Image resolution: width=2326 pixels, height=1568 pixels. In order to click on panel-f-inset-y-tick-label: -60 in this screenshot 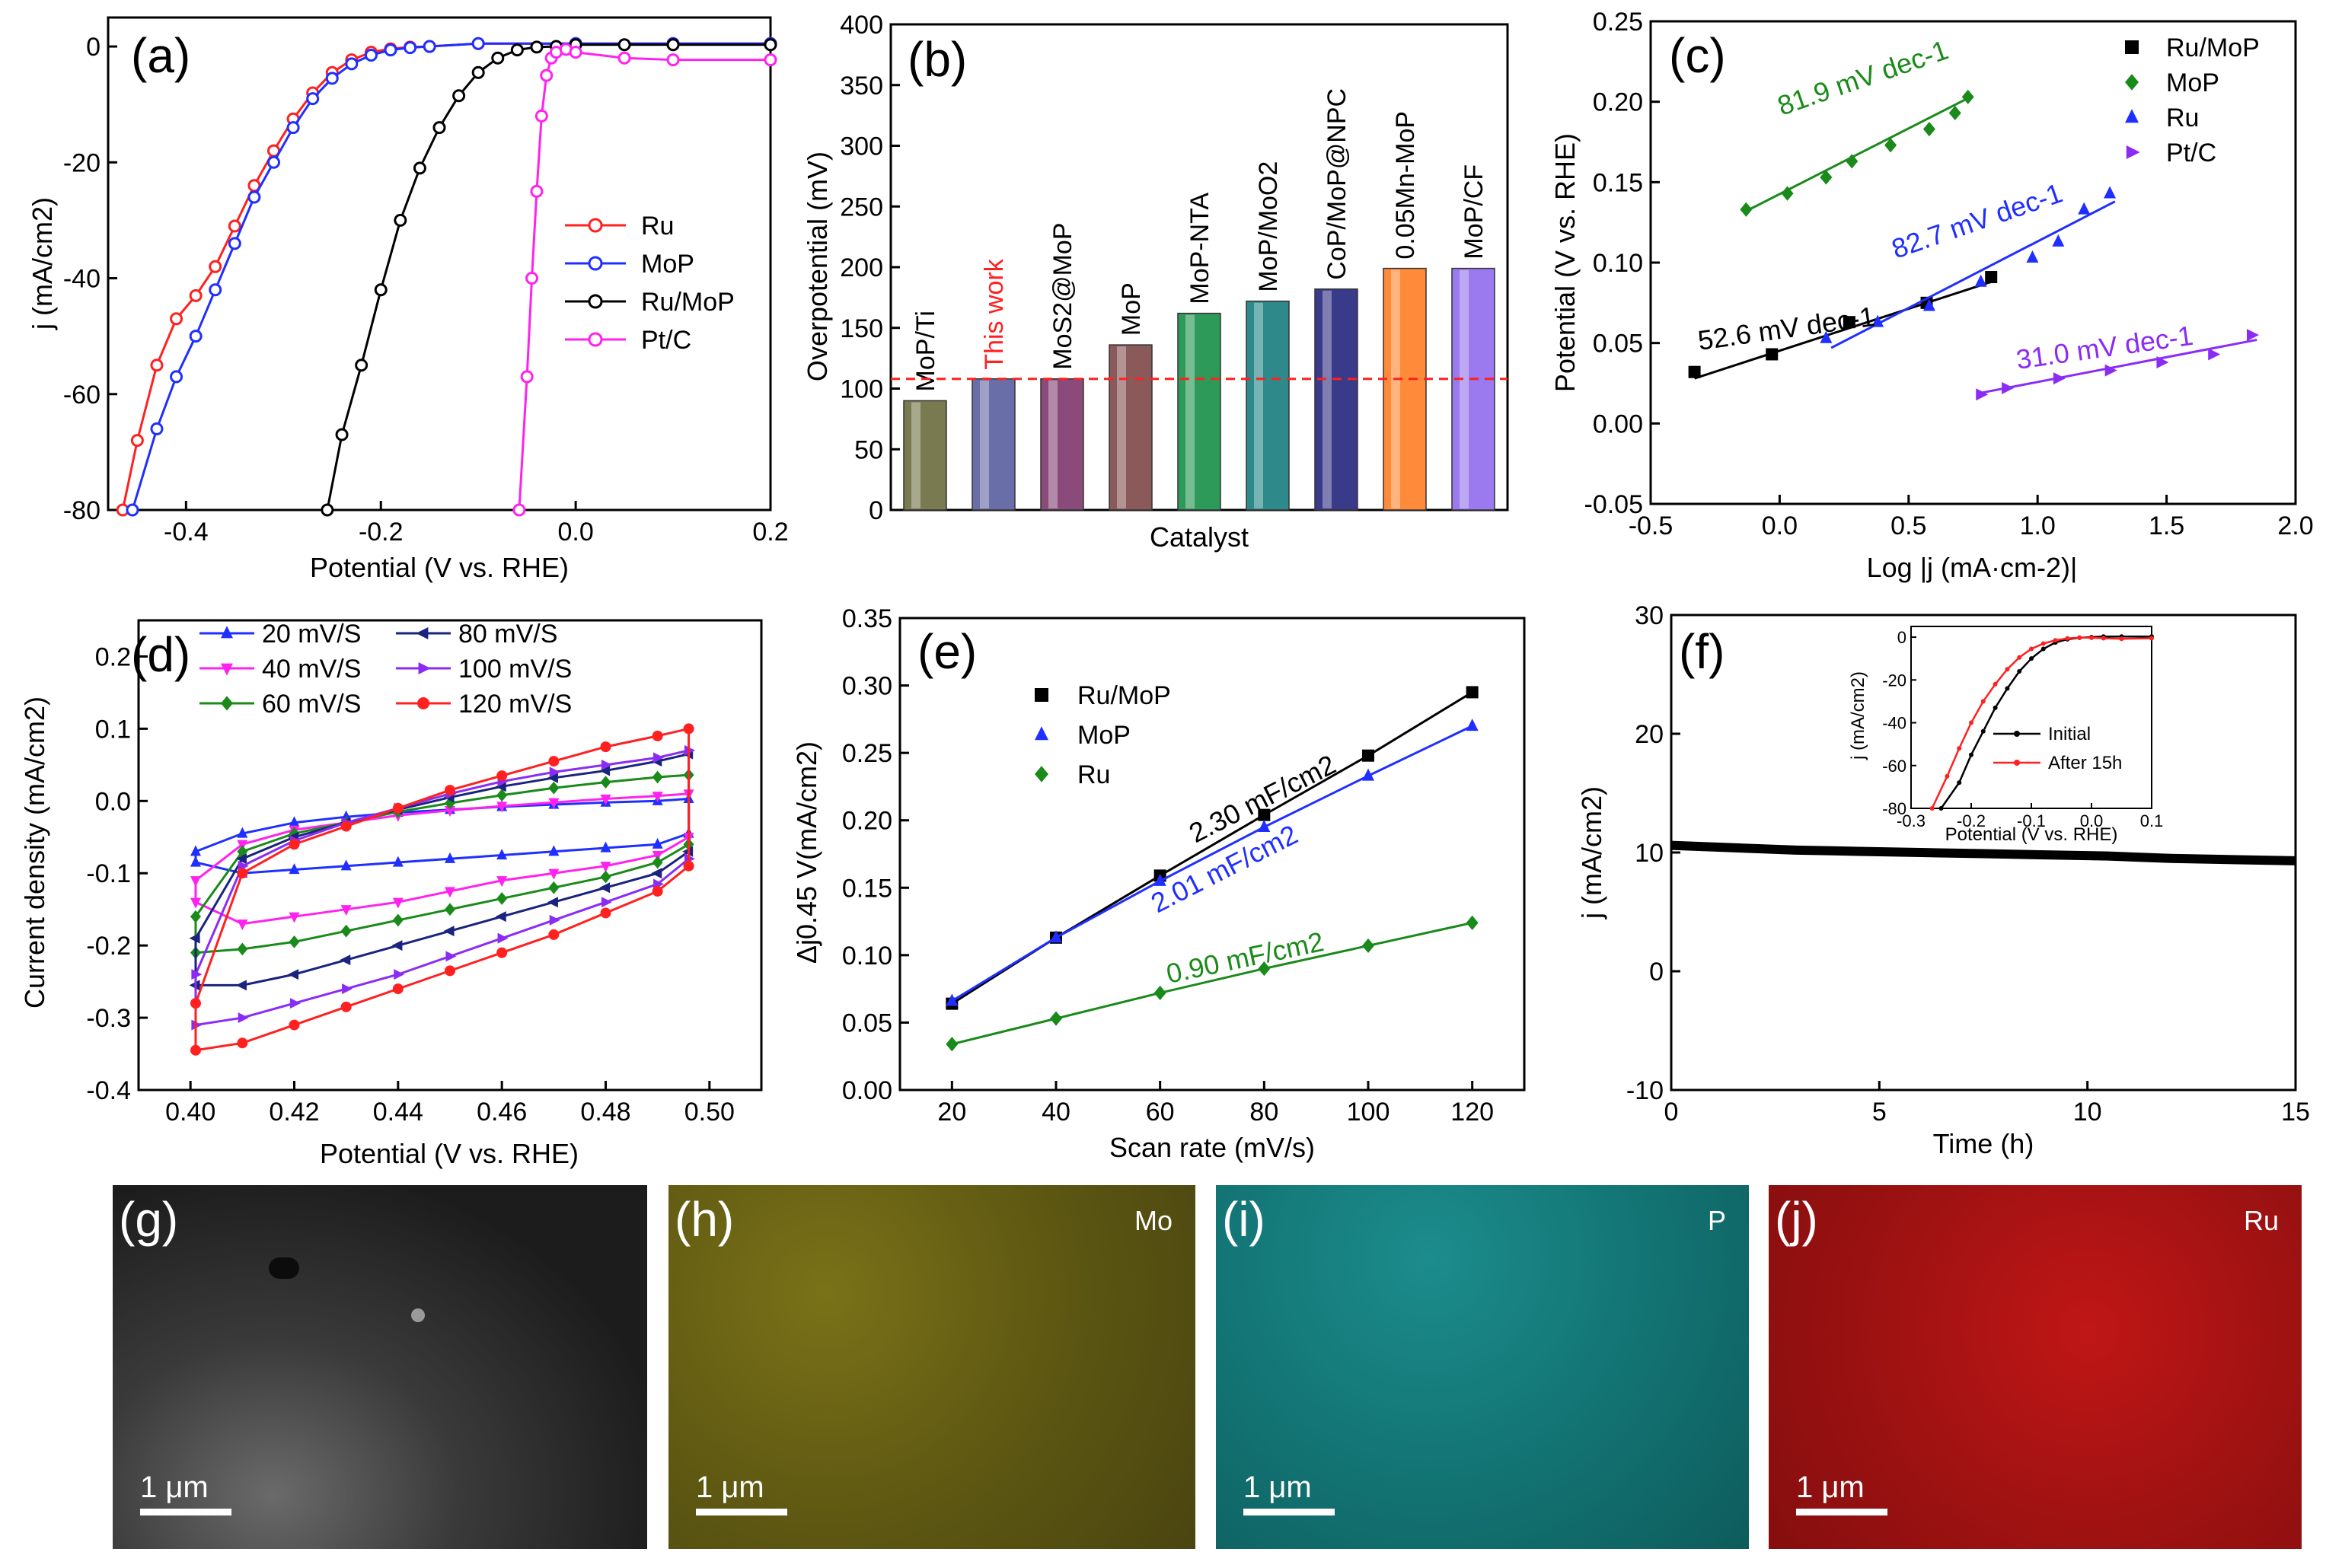, I will do `click(1894, 766)`.